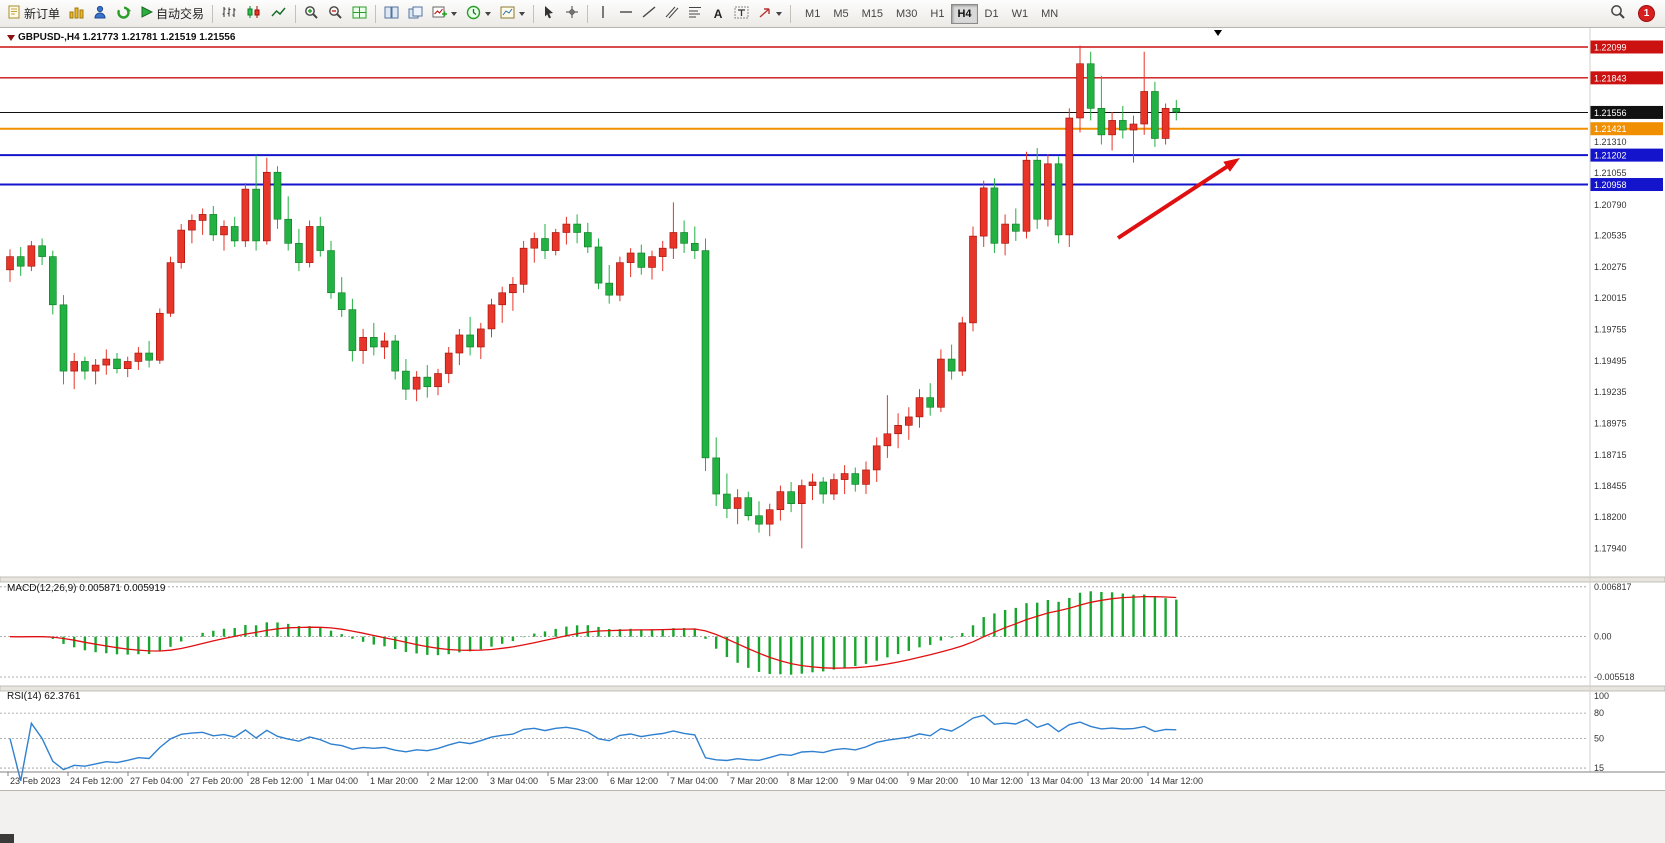 This screenshot has width=1665, height=843. I want to click on search-icon, so click(1618, 13).